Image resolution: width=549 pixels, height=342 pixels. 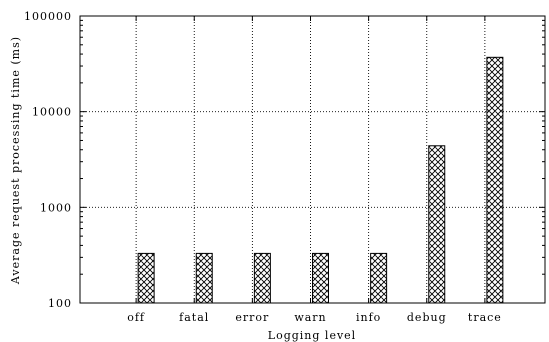 I want to click on bar-warn, so click(x=320, y=278).